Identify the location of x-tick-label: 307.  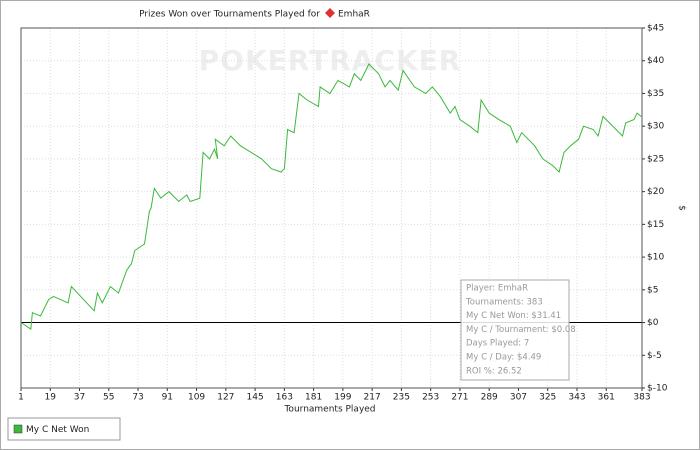
(518, 398).